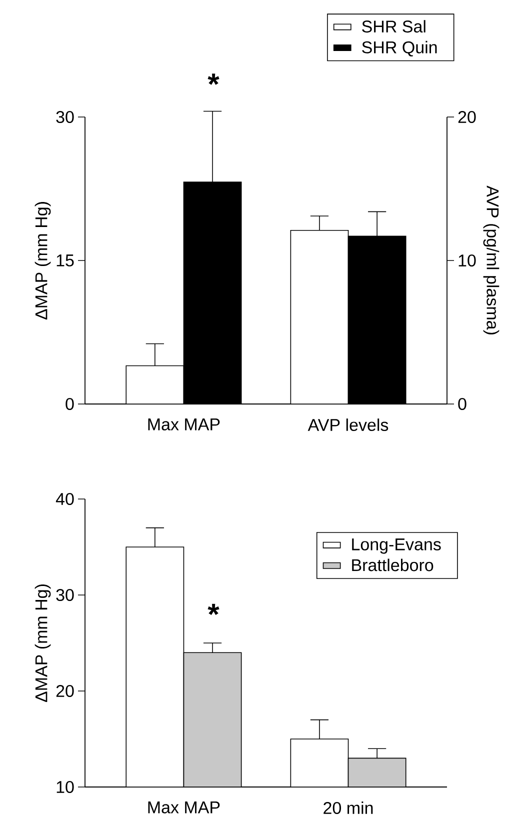 The width and height of the screenshot is (529, 819). I want to click on legend-label: SHR Quin, so click(399, 48).